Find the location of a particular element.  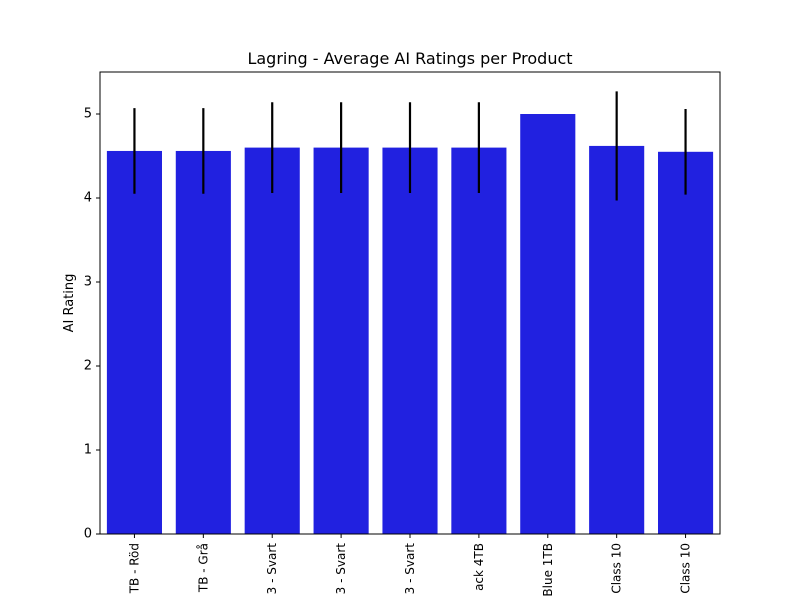

x-tick-label: TB - Grå is located at coordinates (203, 568).